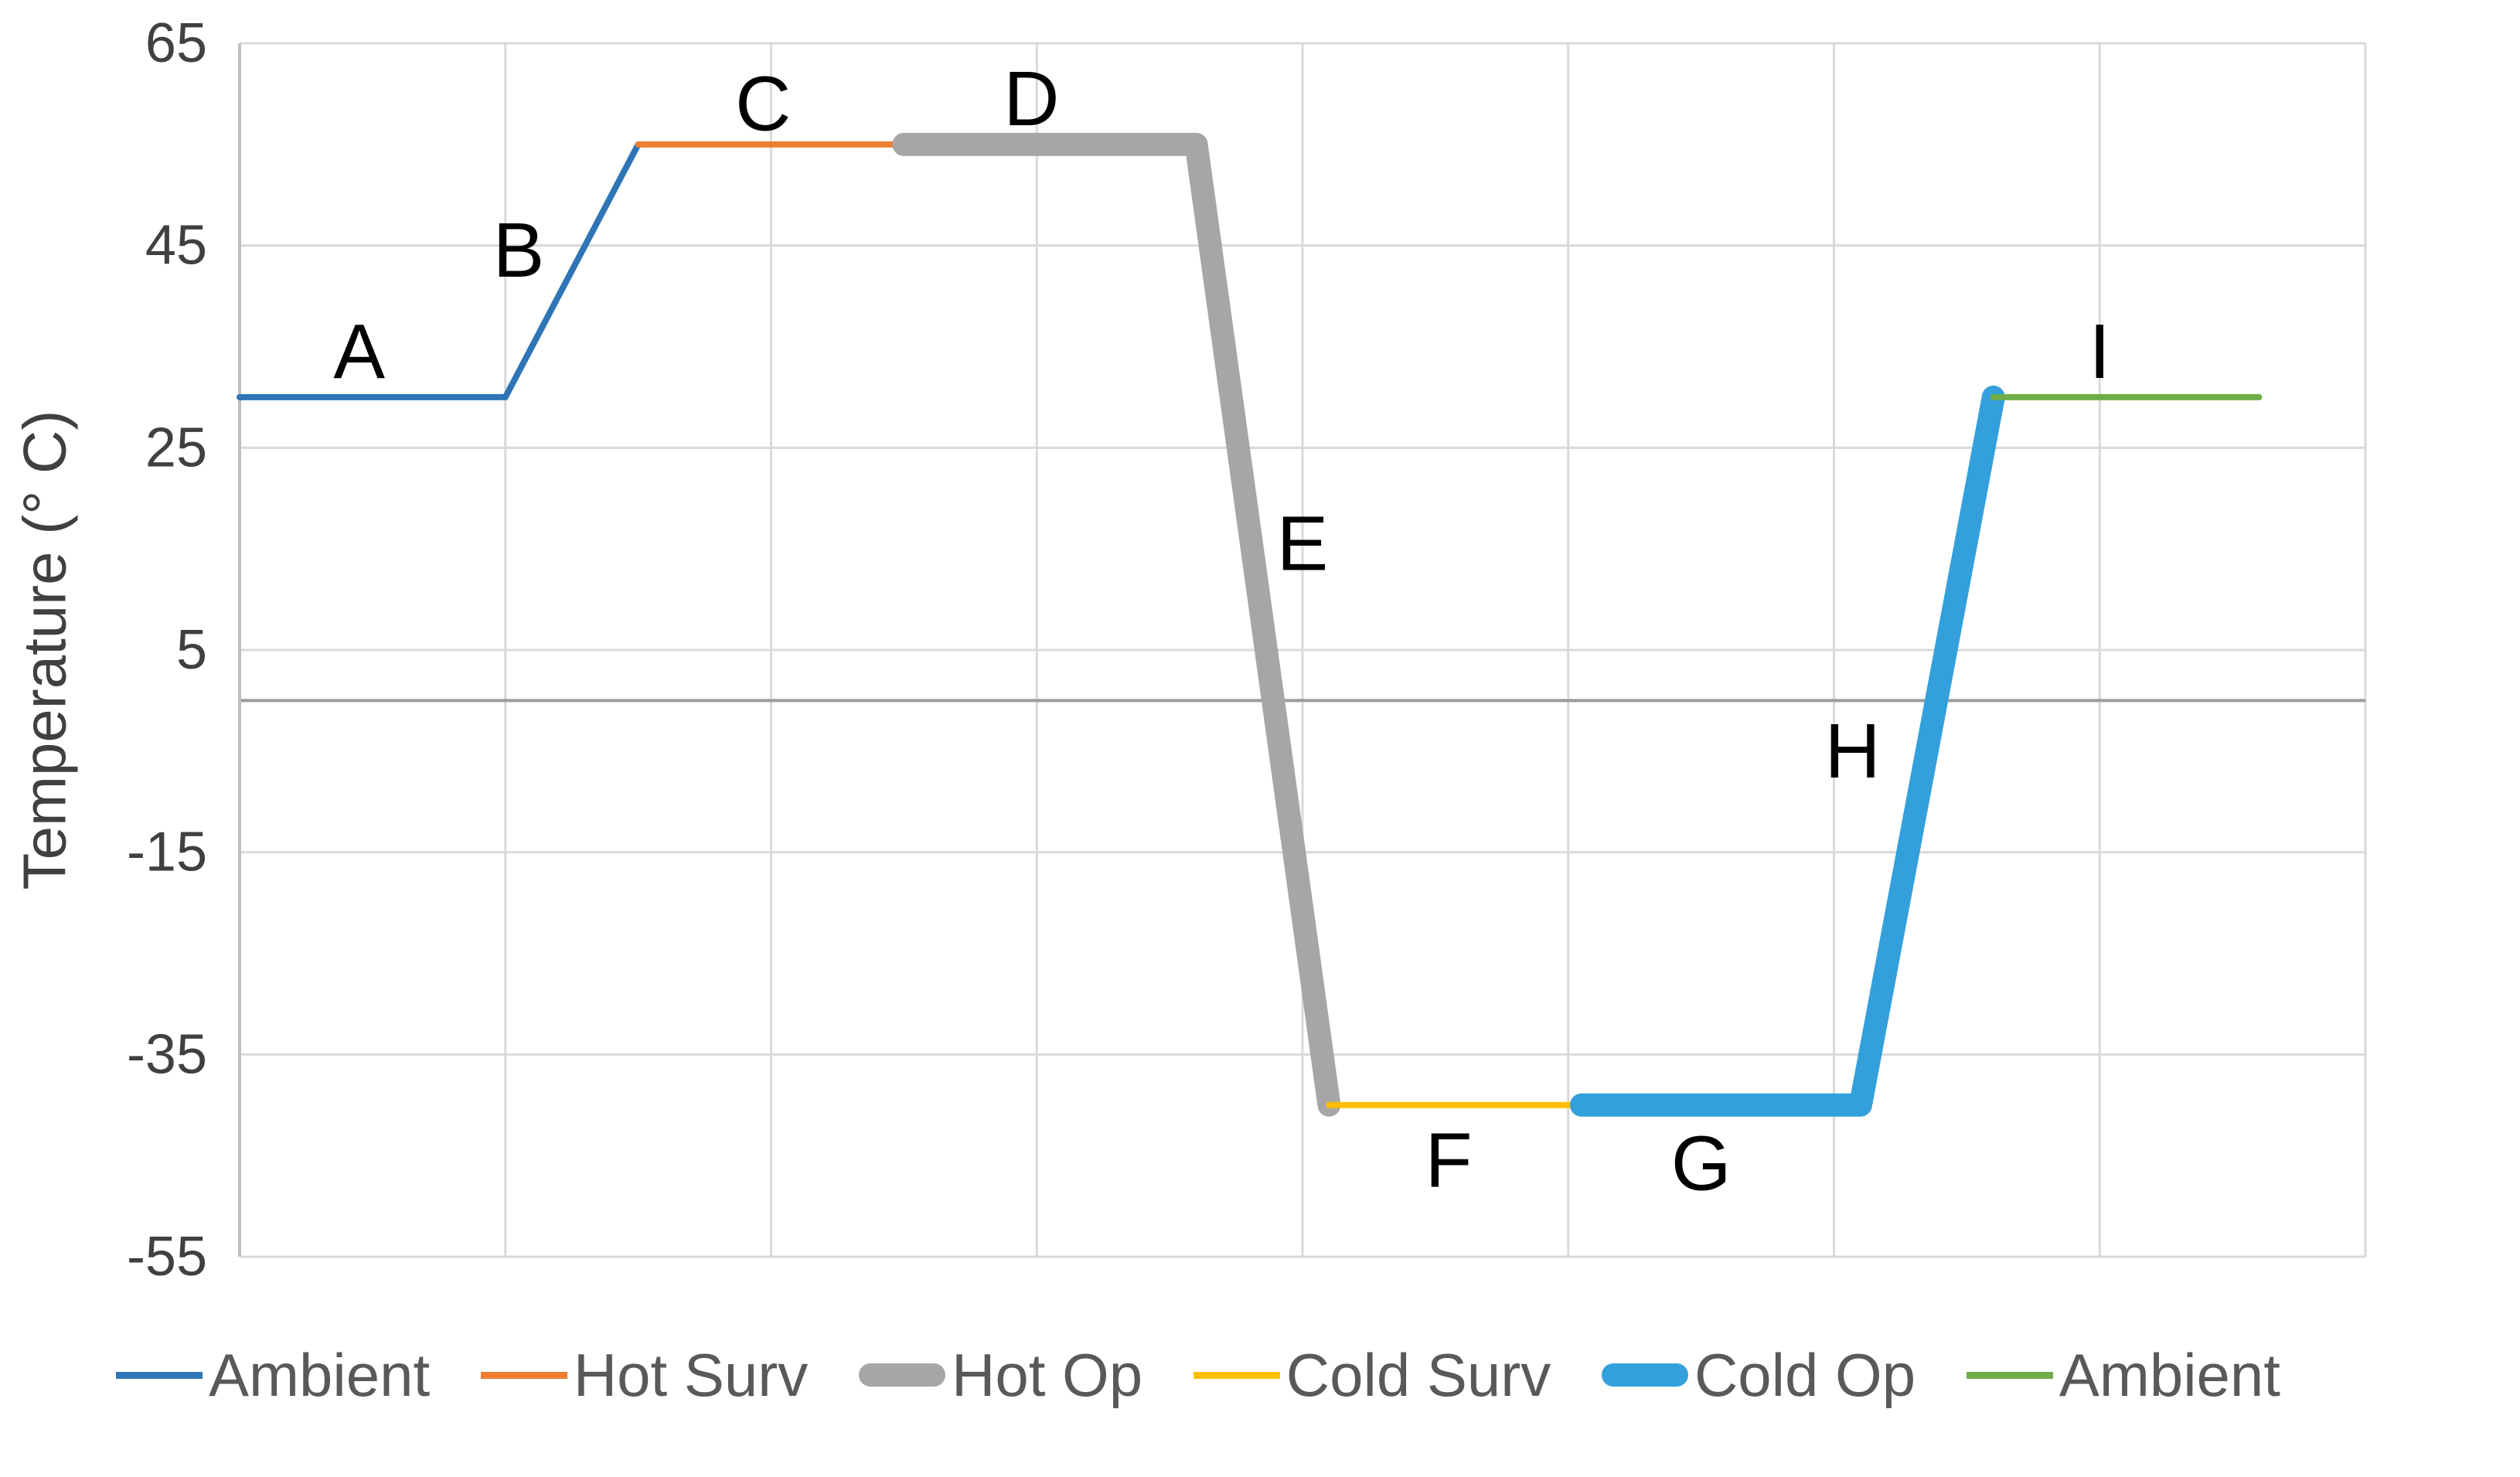 The height and width of the screenshot is (1477, 2520). I want to click on series-cold-op, so click(1787, 751).